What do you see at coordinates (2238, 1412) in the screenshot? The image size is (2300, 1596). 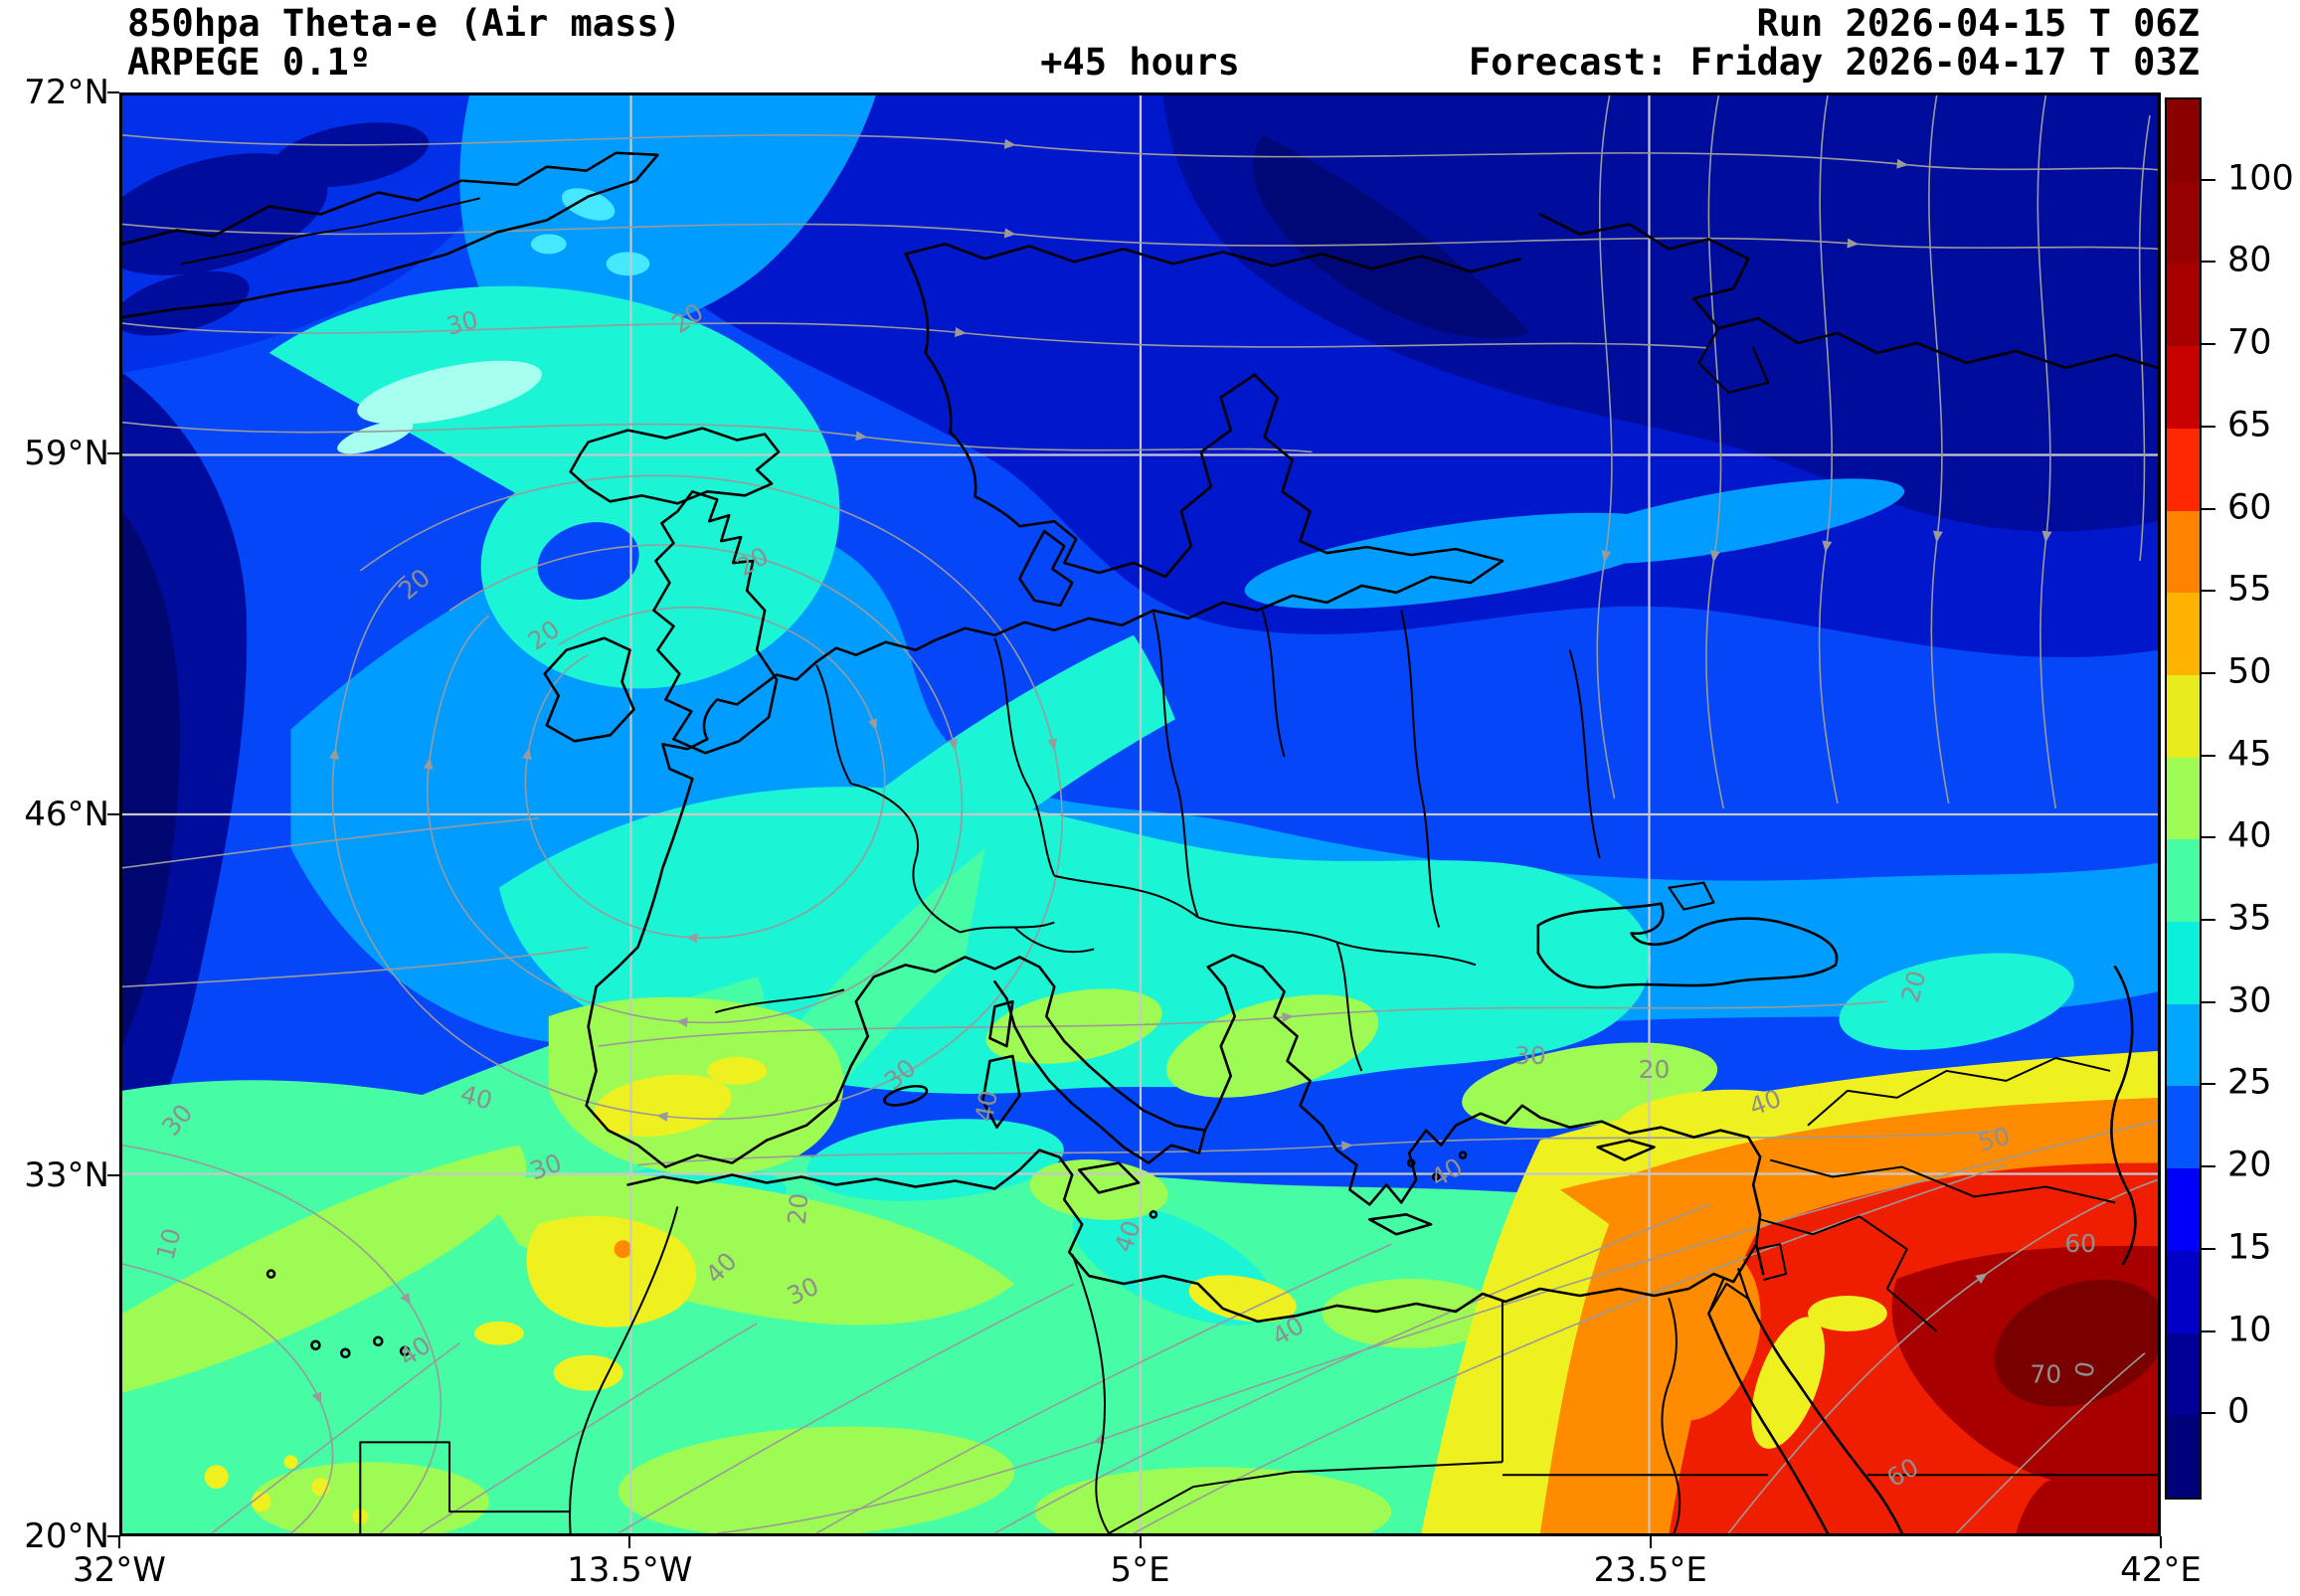 I see `colorbar-tick-label: 0` at bounding box center [2238, 1412].